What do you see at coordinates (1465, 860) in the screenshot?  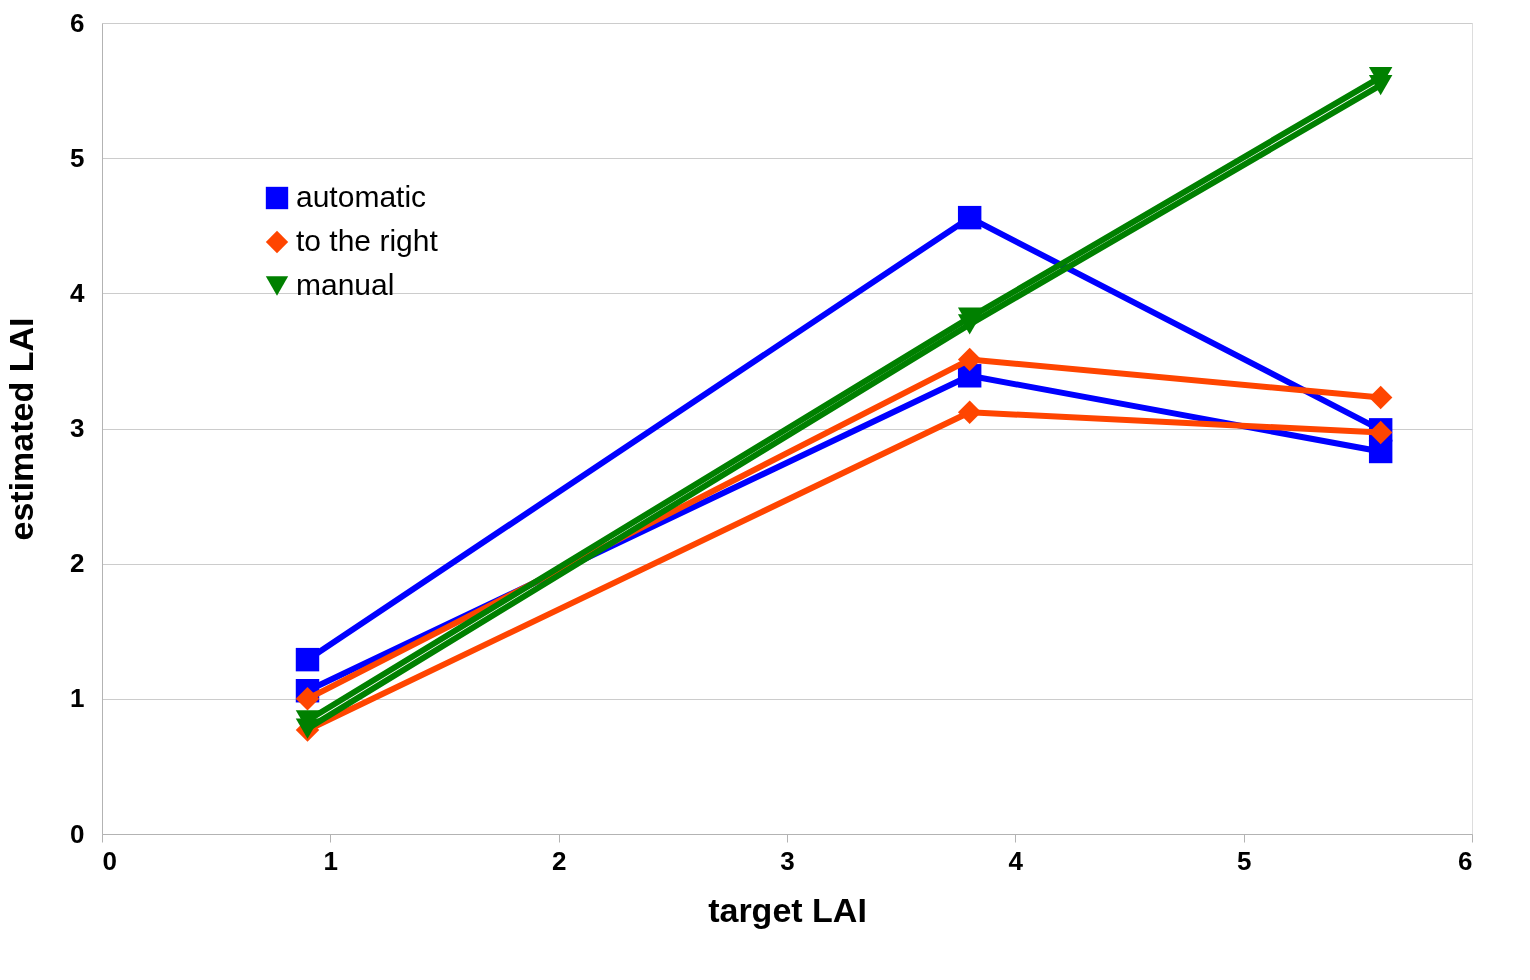 I see `x-tick-label: 6` at bounding box center [1465, 860].